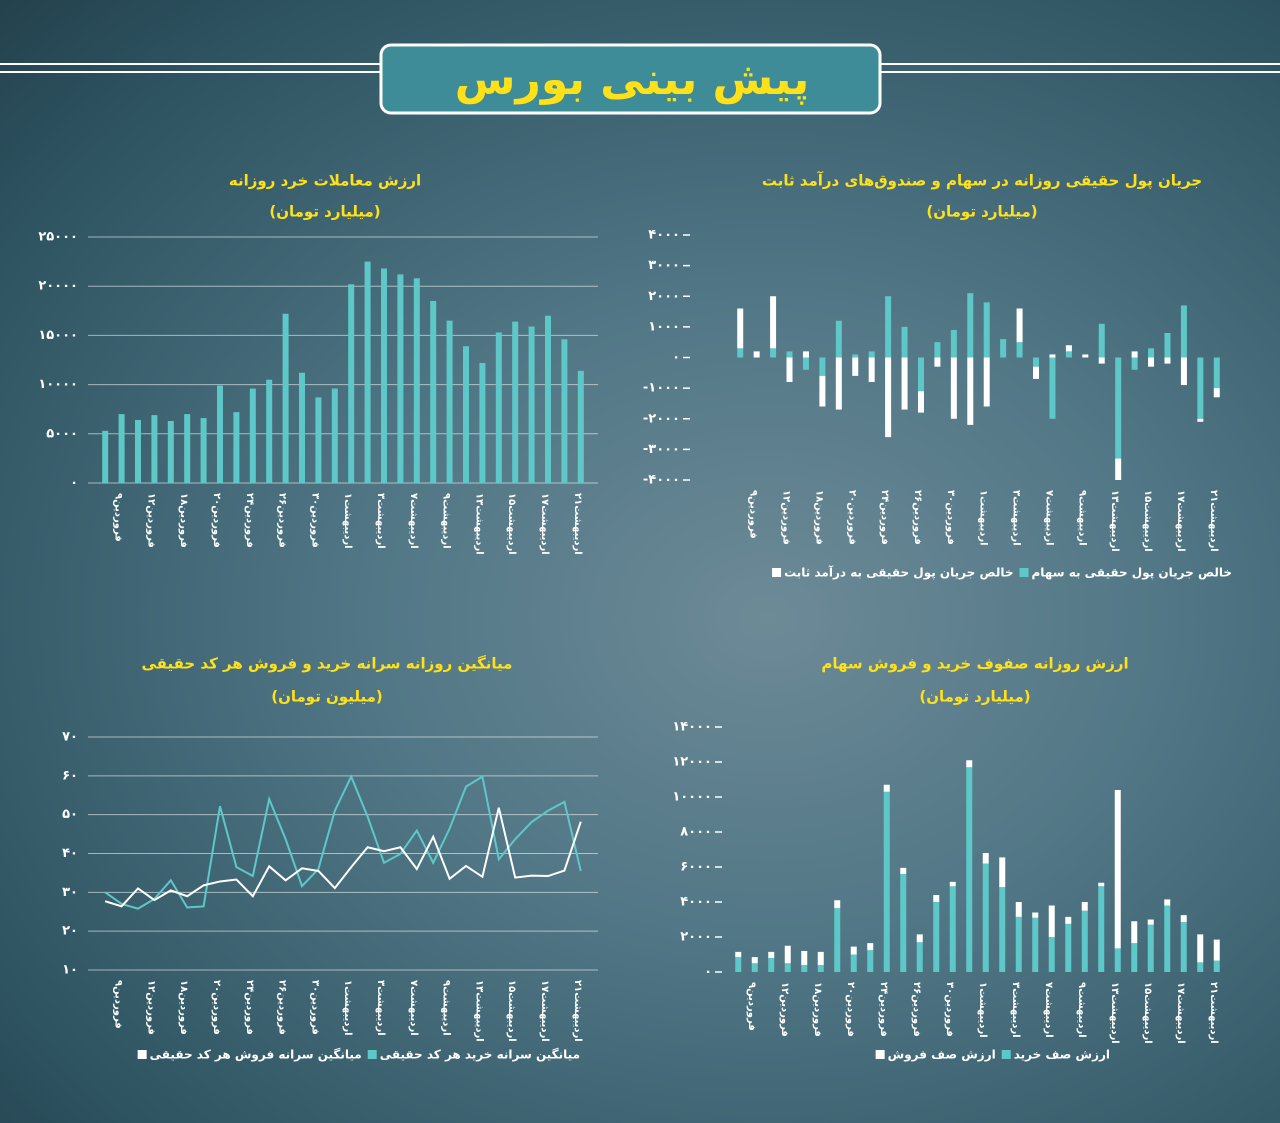 The image size is (1280, 1123). I want to click on y-tick-label: ۸۰۰۰, so click(696, 832).